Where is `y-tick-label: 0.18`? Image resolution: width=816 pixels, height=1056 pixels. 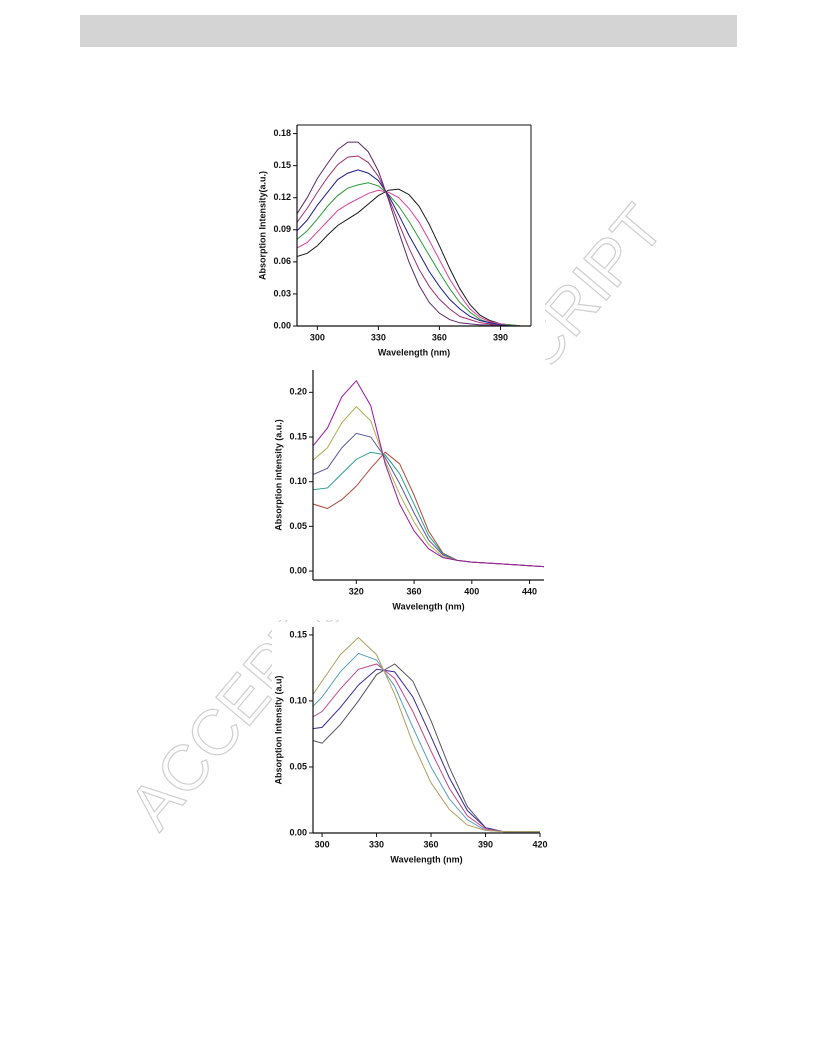
y-tick-label: 0.18 is located at coordinates (282, 133).